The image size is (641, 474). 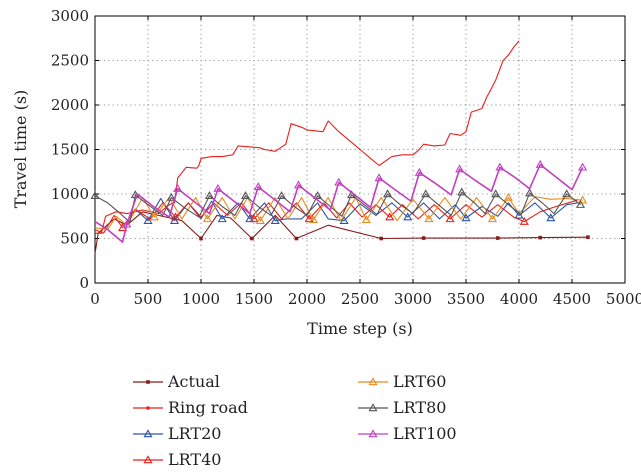 What do you see at coordinates (70, 194) in the screenshot?
I see `y-tick-label: 1000` at bounding box center [70, 194].